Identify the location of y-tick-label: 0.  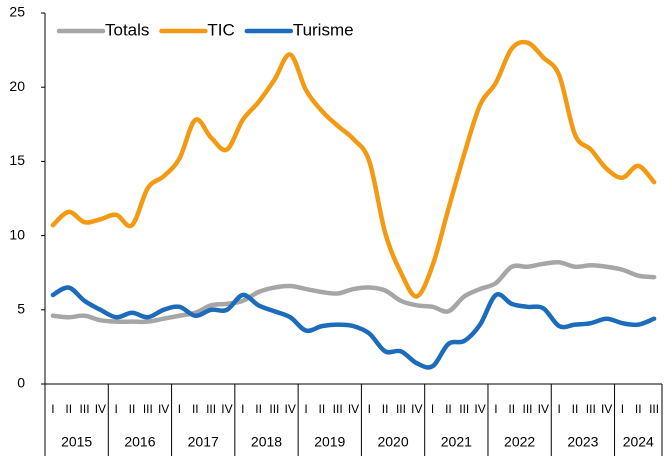
(21, 383).